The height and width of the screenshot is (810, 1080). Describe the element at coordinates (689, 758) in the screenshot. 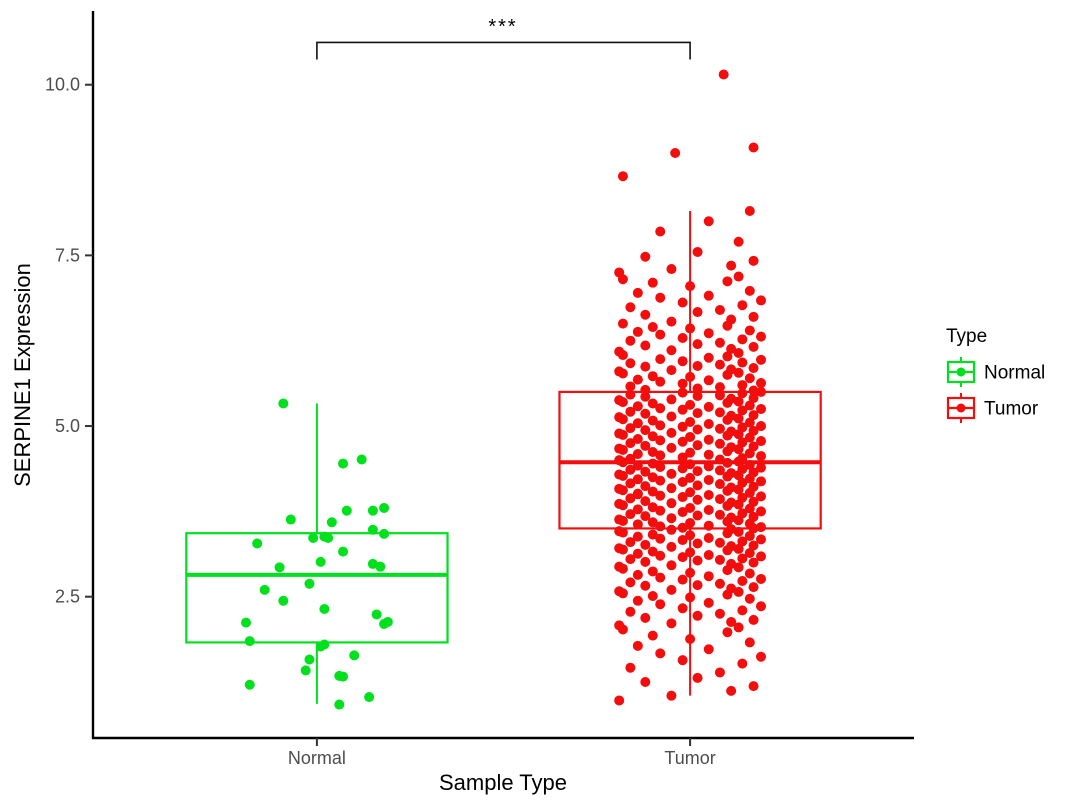

I see `x-tick-label: Tumor` at that location.